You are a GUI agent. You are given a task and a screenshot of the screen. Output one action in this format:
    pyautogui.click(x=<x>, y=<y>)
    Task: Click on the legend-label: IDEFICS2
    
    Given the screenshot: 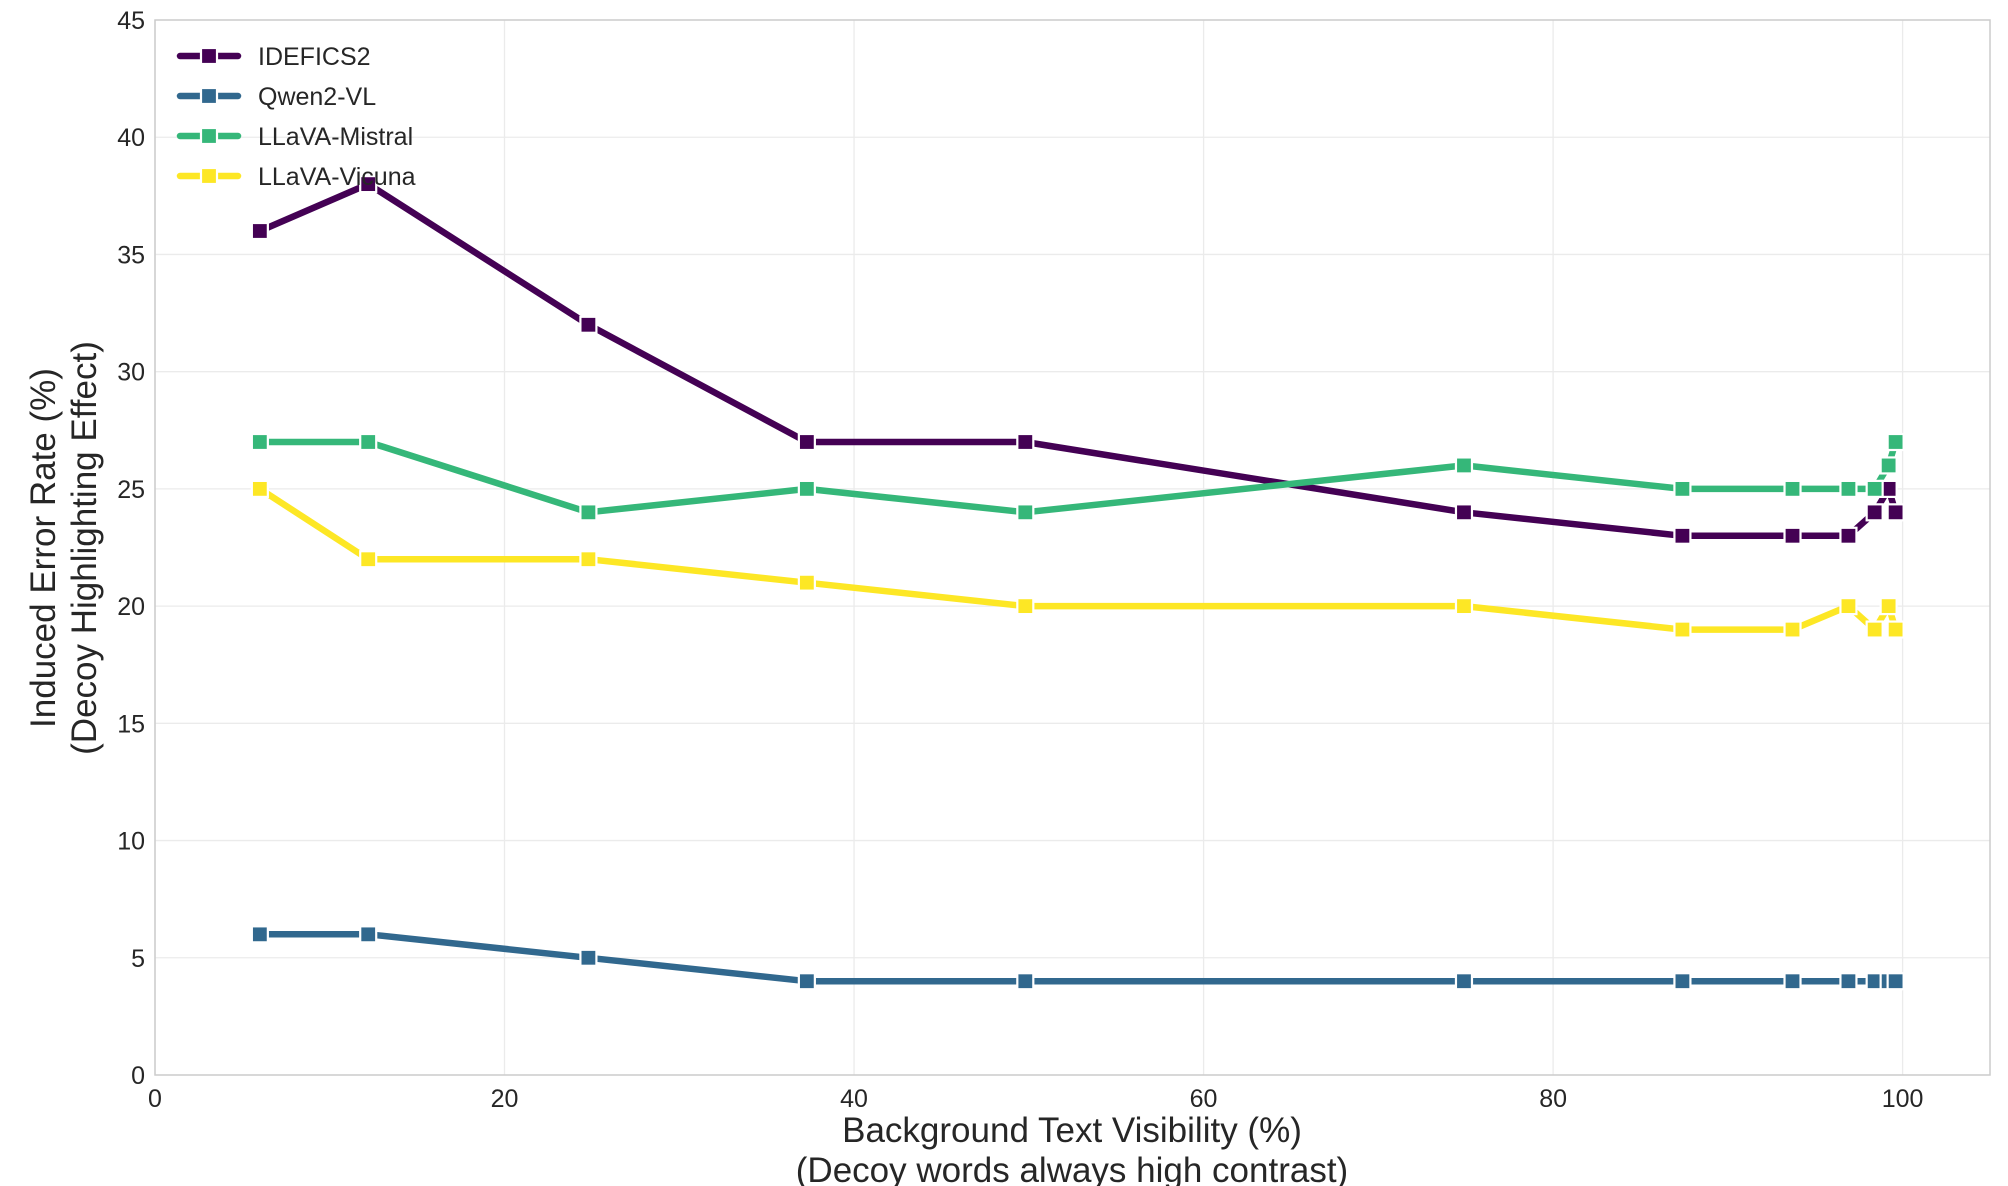 What is the action you would take?
    pyautogui.click(x=314, y=57)
    